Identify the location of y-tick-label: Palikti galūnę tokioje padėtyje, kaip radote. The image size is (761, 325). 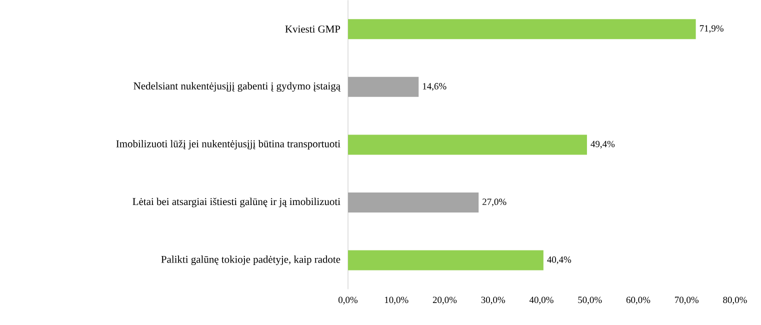
(250, 260).